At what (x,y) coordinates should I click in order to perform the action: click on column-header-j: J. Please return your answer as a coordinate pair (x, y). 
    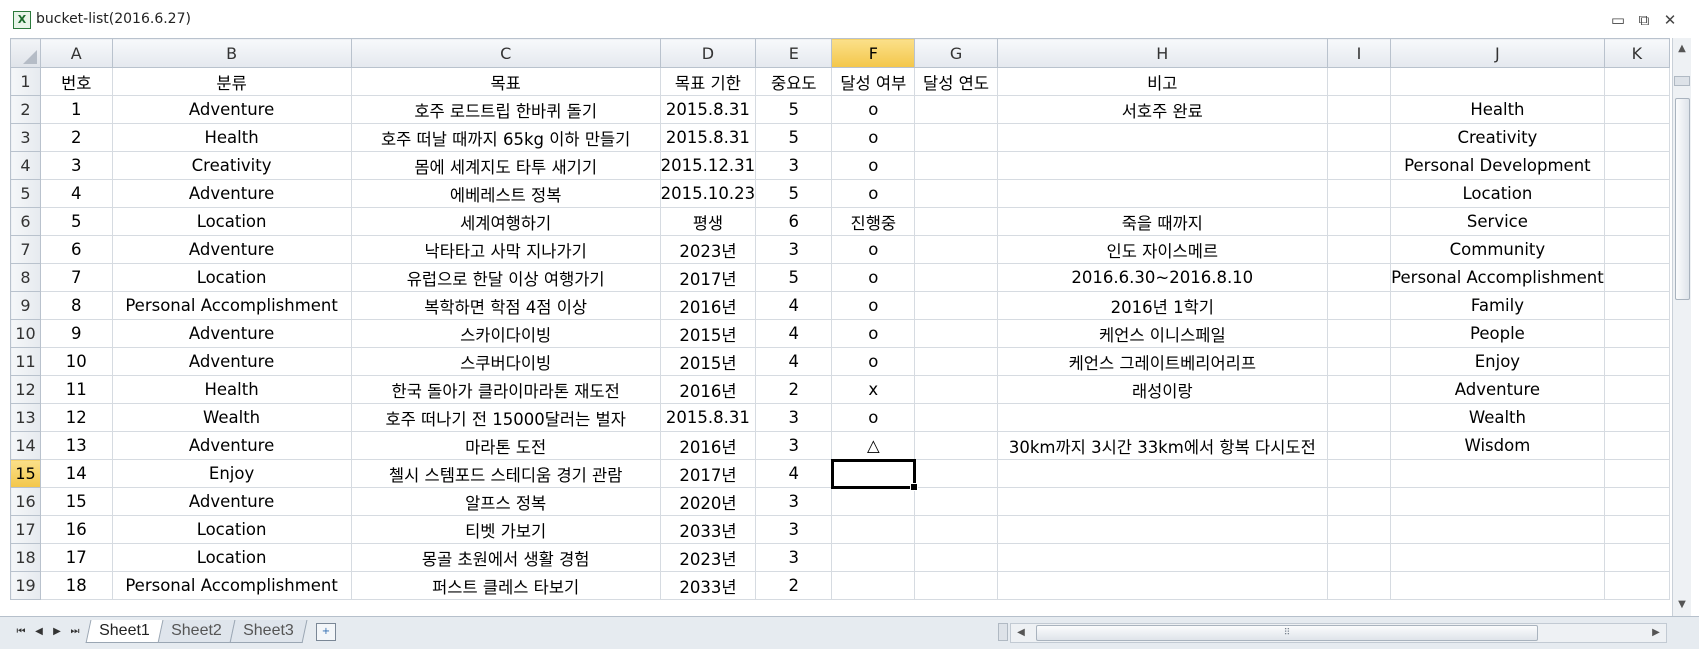
    Looking at the image, I should click on (1497, 53).